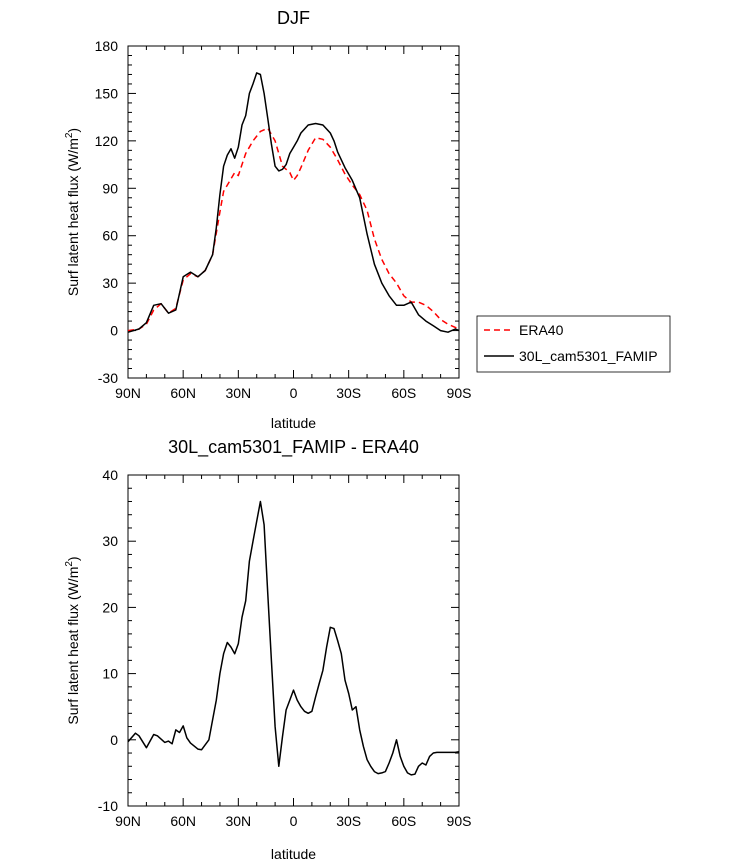 The height and width of the screenshot is (865, 733). What do you see at coordinates (107, 46) in the screenshot?
I see `y-tick-label: 180` at bounding box center [107, 46].